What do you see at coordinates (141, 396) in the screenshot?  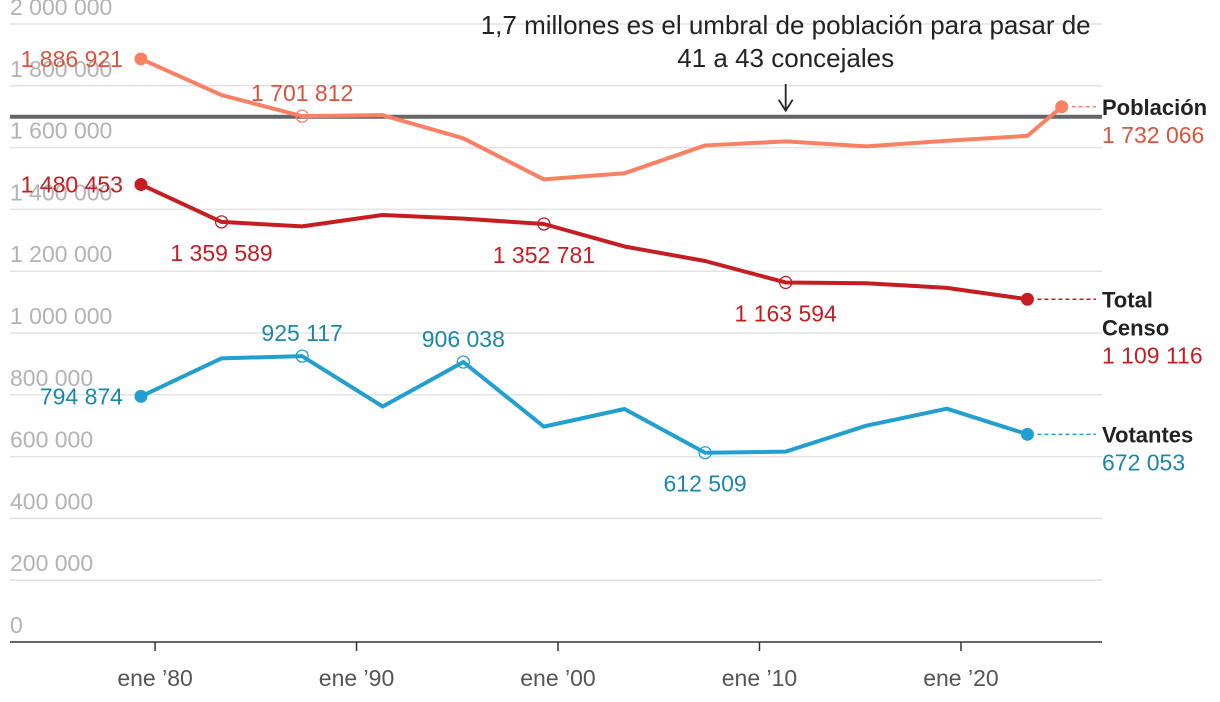 I see `series-start-dot-votantes` at bounding box center [141, 396].